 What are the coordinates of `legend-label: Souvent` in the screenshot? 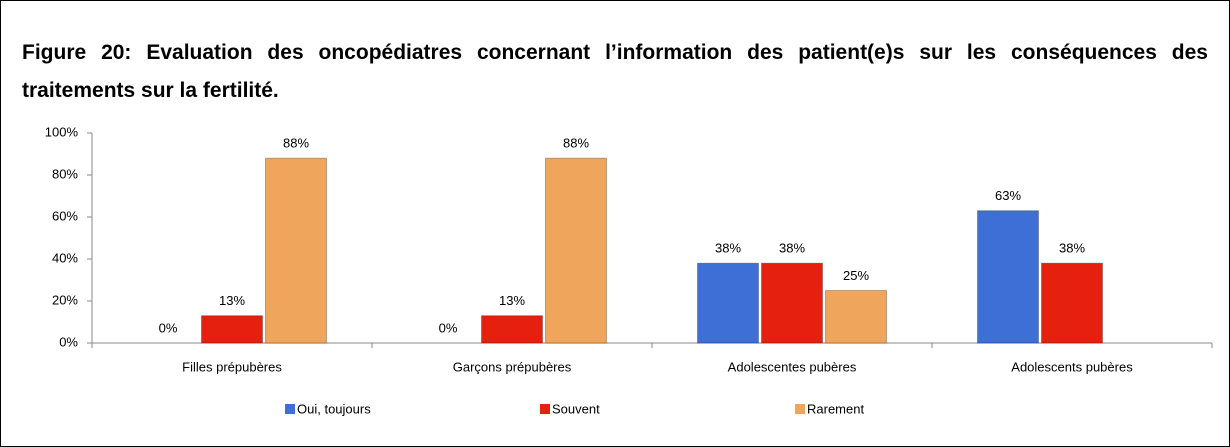 It's located at (576, 408).